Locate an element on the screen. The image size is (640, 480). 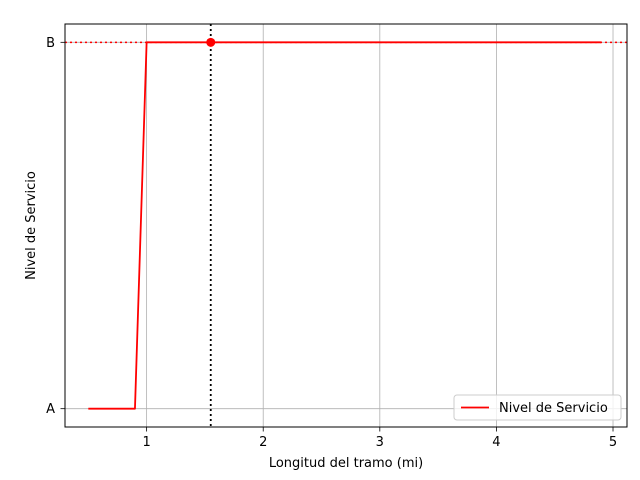
highlight-point-marker is located at coordinates (211, 42).